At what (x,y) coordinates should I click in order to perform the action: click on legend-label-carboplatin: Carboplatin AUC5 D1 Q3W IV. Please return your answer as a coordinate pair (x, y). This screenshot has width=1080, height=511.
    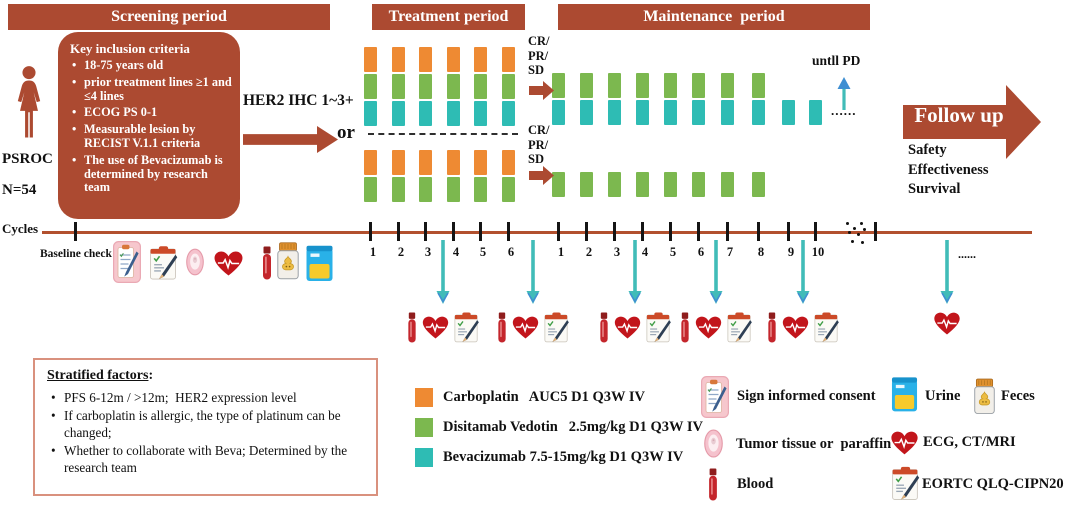
    Looking at the image, I should click on (544, 397).